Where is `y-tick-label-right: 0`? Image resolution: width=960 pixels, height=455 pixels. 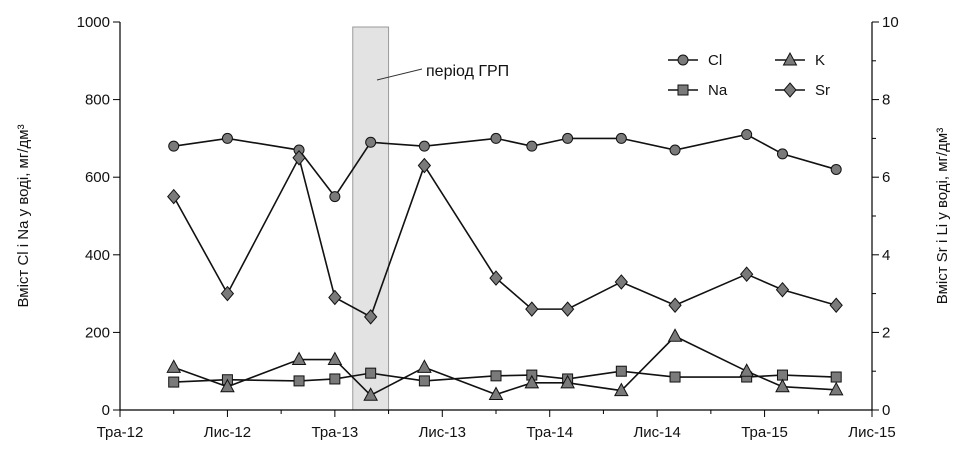 y-tick-label-right: 0 is located at coordinates (886, 410).